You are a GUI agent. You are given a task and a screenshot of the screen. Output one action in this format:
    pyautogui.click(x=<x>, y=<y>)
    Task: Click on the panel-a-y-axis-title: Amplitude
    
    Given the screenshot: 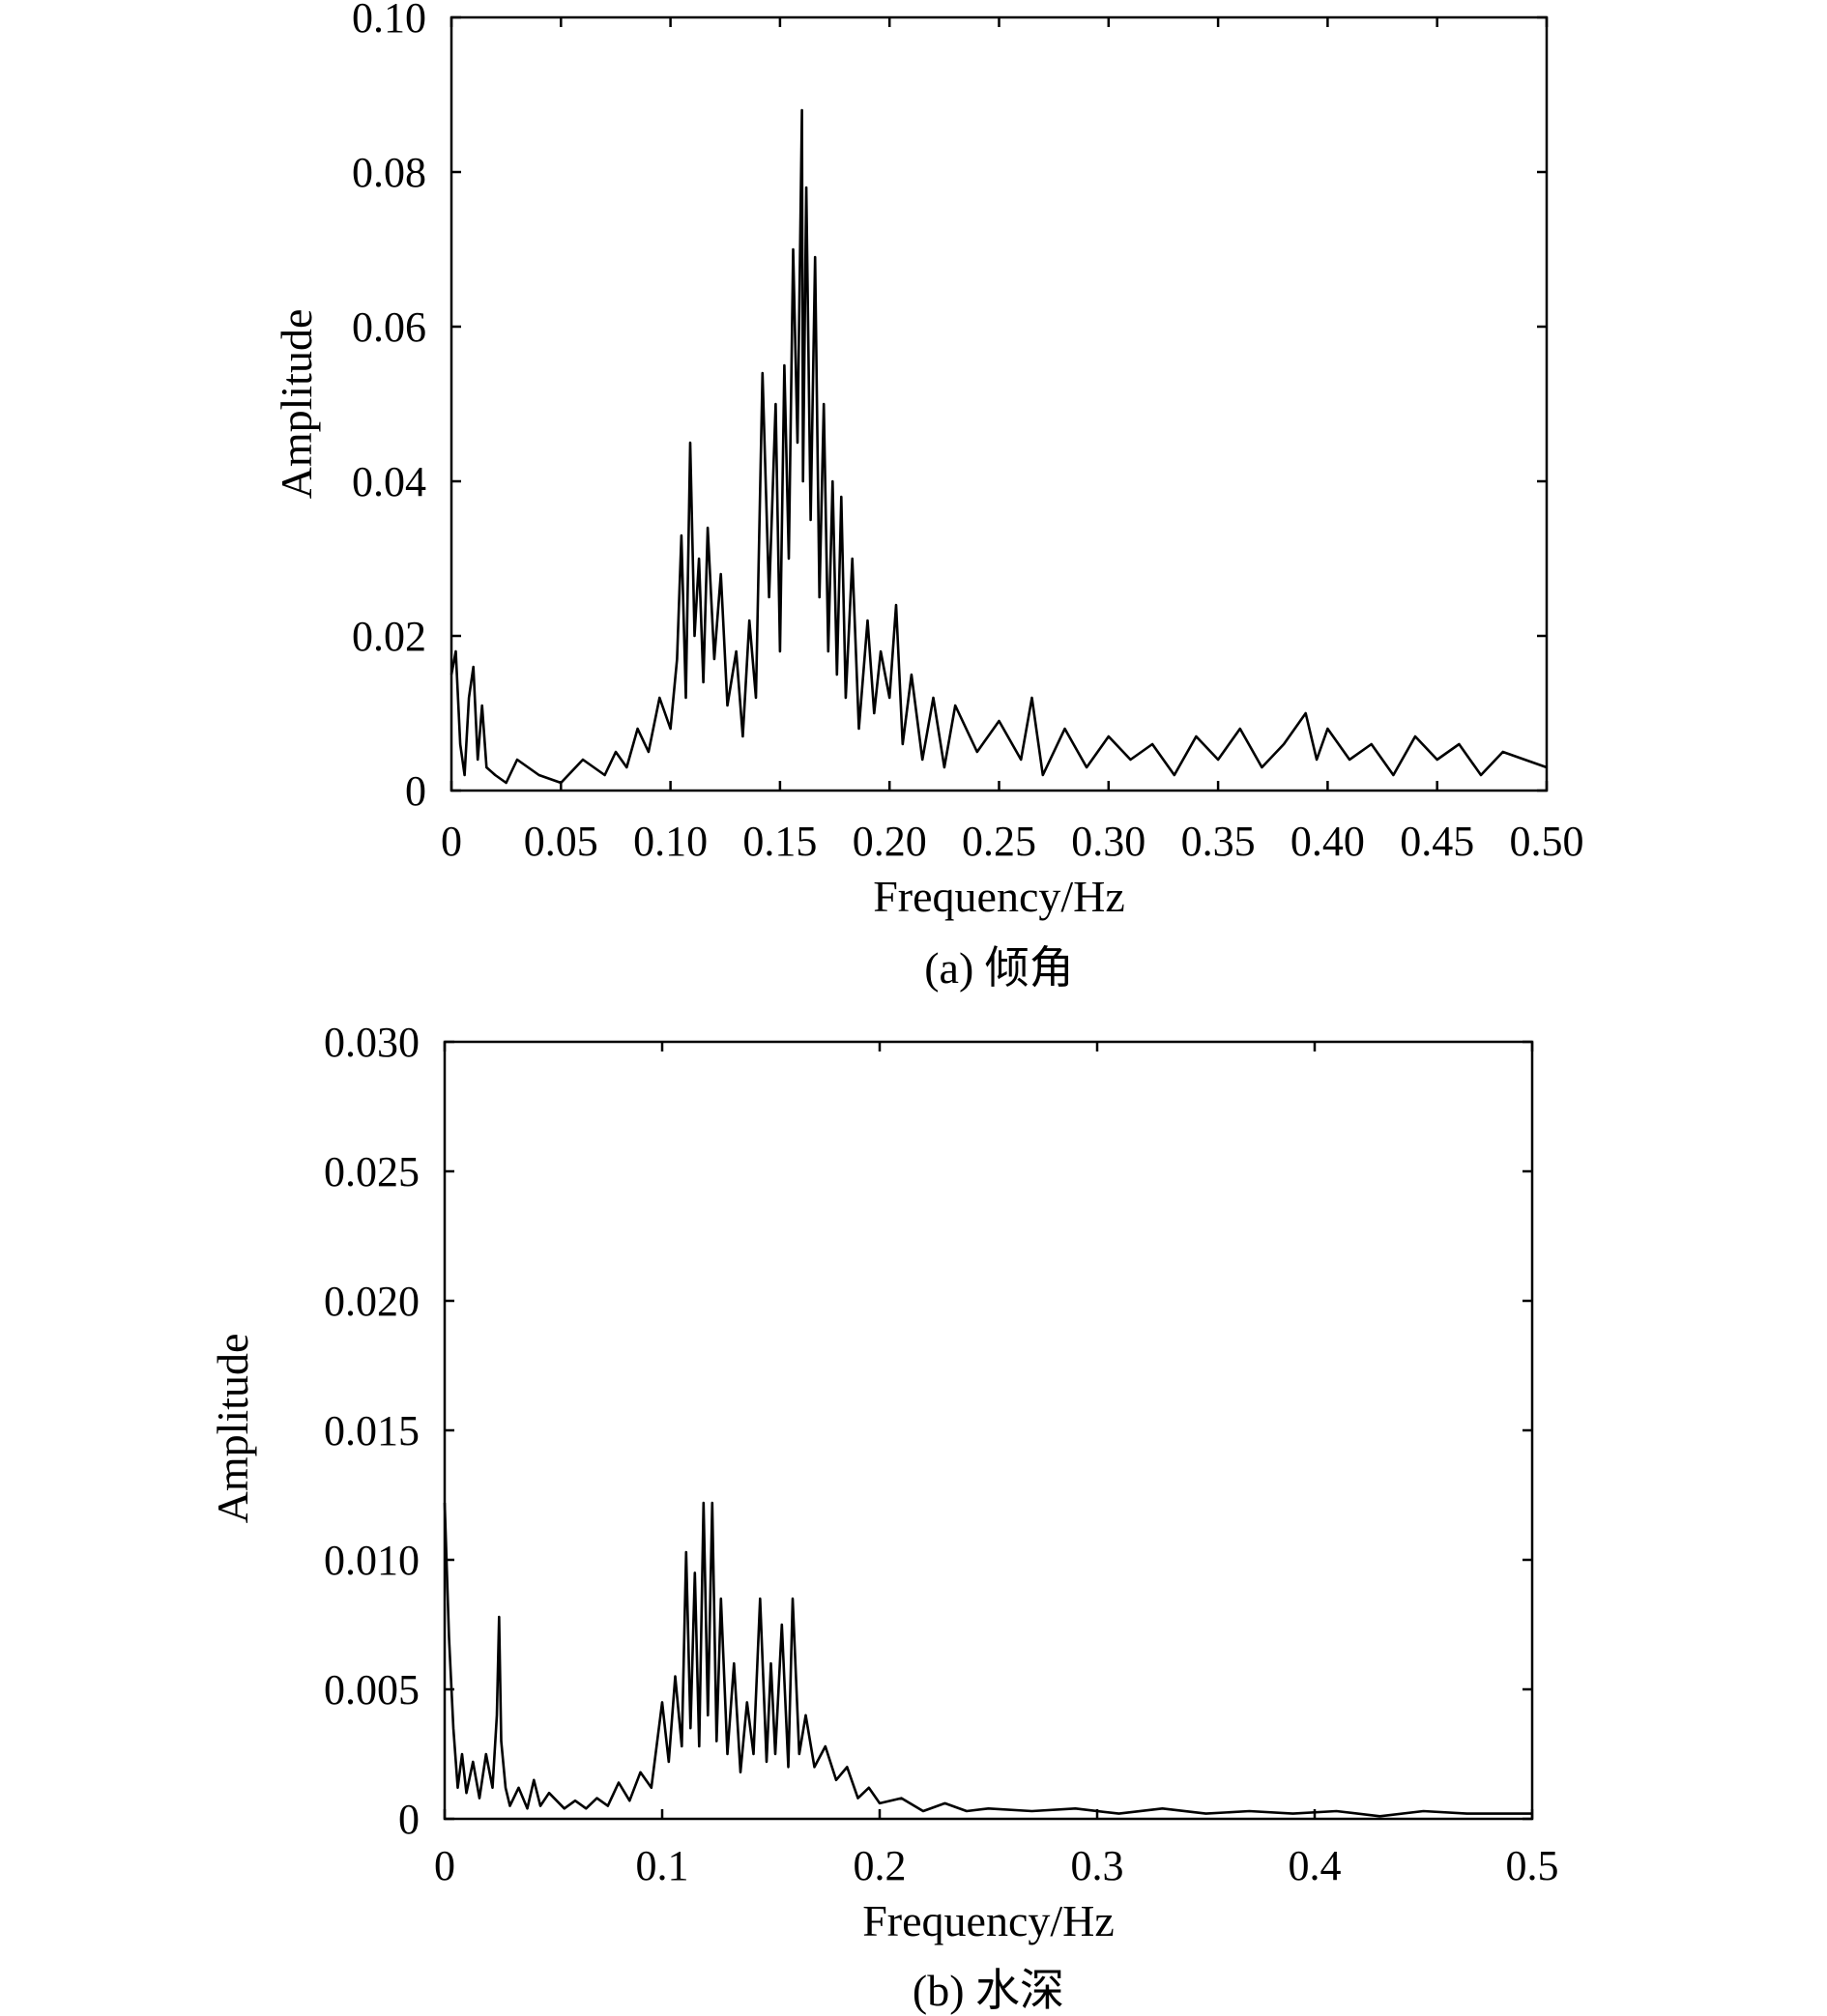 What is the action you would take?
    pyautogui.click(x=296, y=405)
    